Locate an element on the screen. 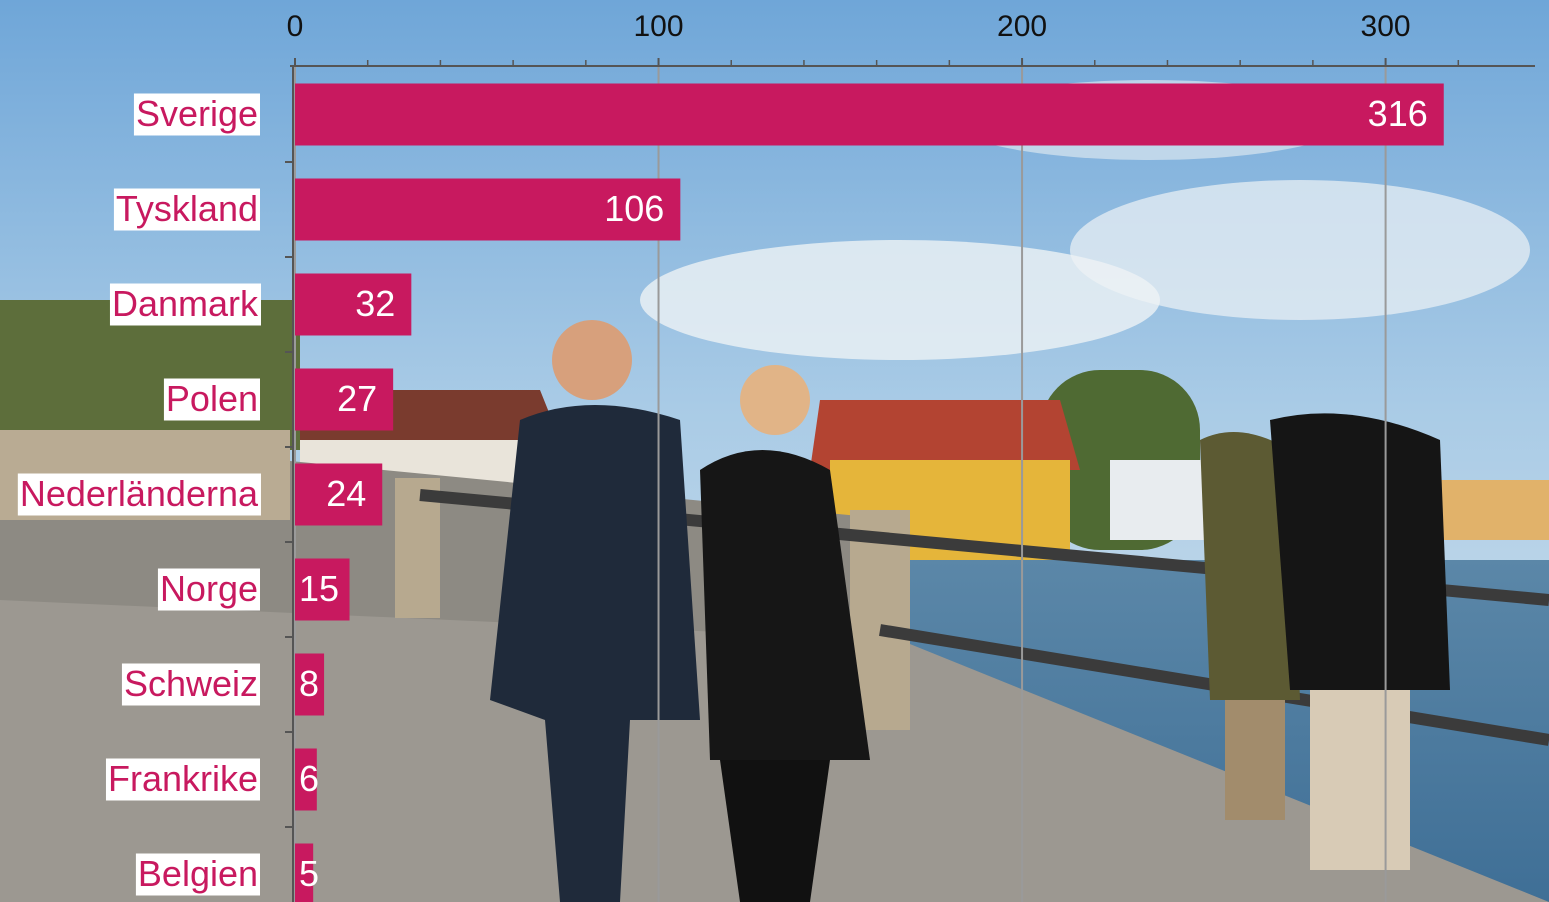  y-tick-label: Schweiz is located at coordinates (191, 683).